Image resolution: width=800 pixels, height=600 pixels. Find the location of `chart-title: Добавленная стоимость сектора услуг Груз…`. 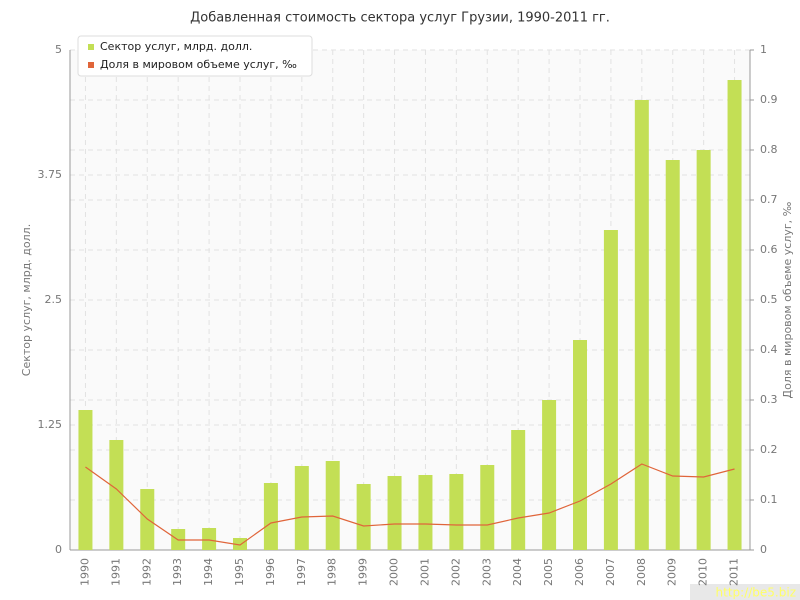

chart-title: Добавленная стоимость сектора услуг Груз… is located at coordinates (400, 18).